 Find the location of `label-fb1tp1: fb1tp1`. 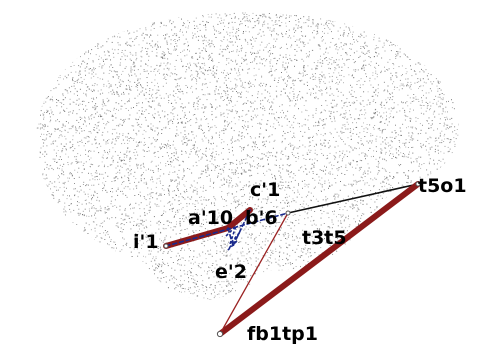

label-fb1tp1: fb1tp1 is located at coordinates (282, 334).